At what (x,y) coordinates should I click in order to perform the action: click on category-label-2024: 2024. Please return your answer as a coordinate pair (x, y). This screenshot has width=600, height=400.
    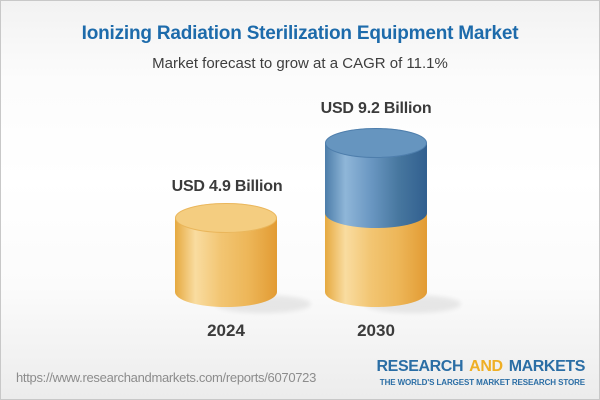
    Looking at the image, I should click on (226, 330).